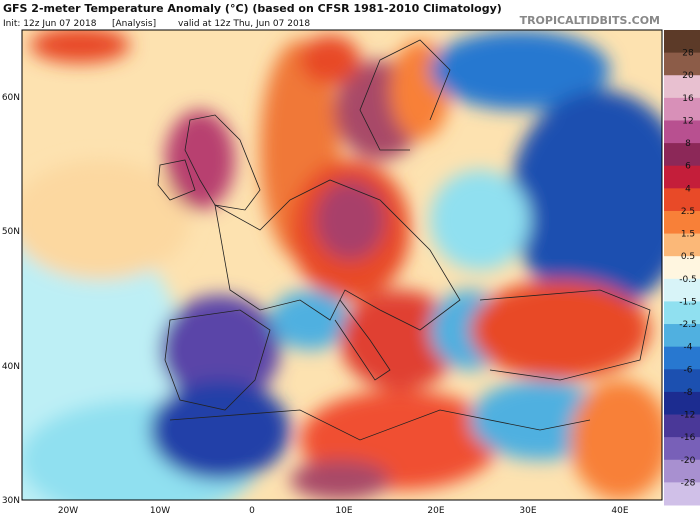 The width and height of the screenshot is (700, 521). I want to click on colorbar-label: -16, so click(688, 438).